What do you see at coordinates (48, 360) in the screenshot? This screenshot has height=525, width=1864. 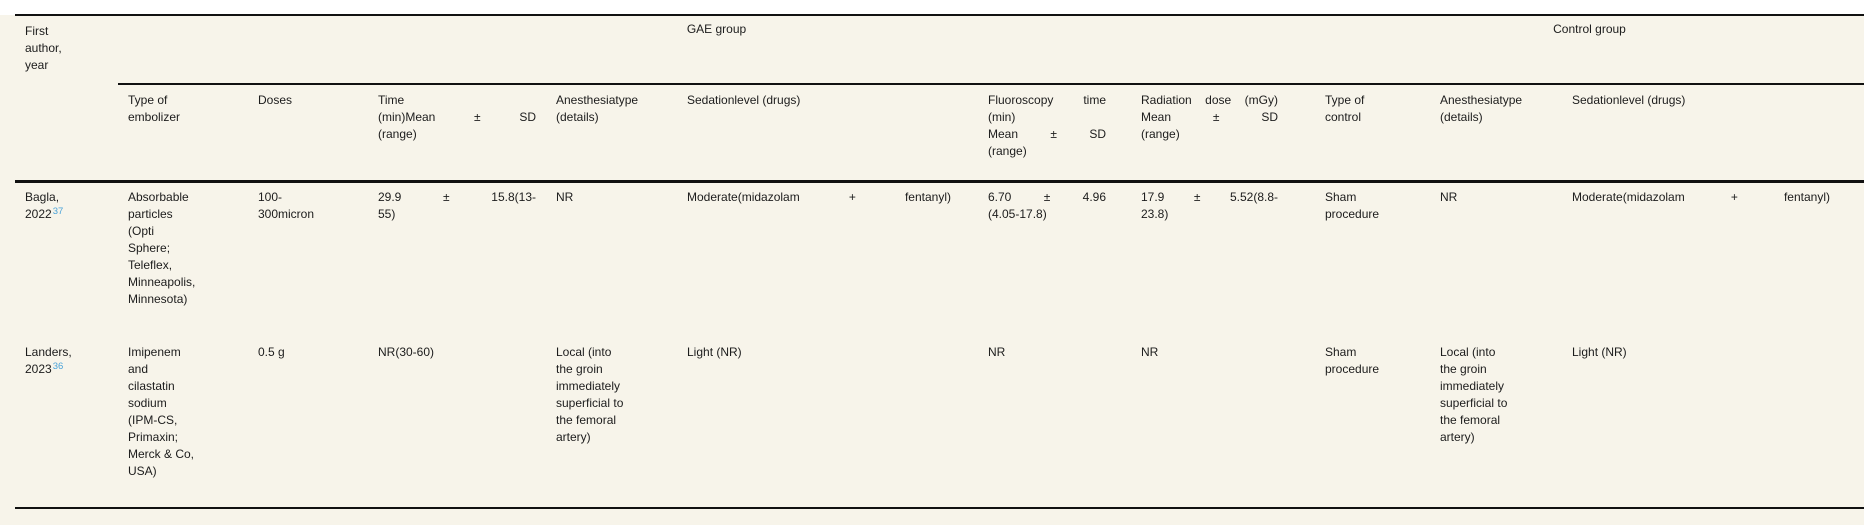 I see `author-name: Landers, 2023` at bounding box center [48, 360].